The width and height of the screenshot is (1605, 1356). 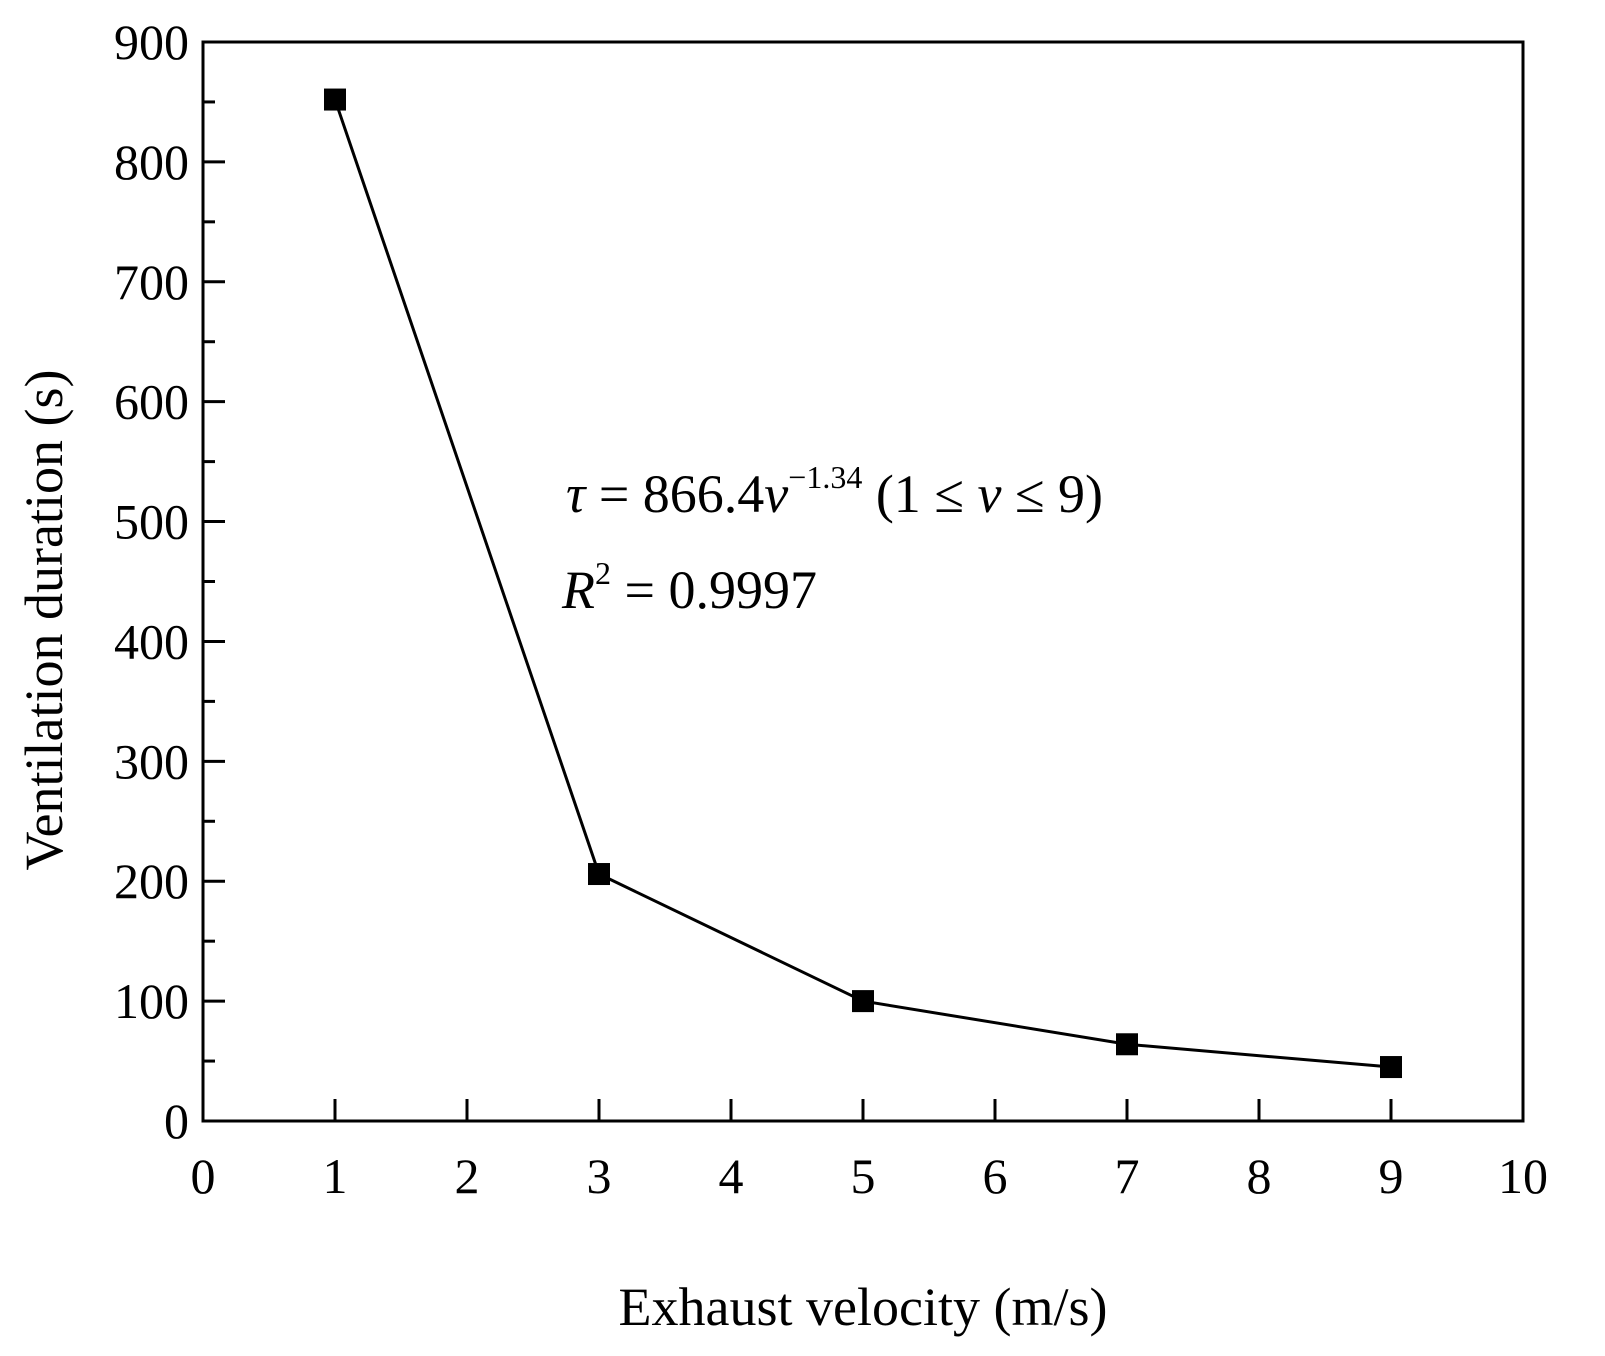 I want to click on y-tick-label: 500, so click(x=151, y=522).